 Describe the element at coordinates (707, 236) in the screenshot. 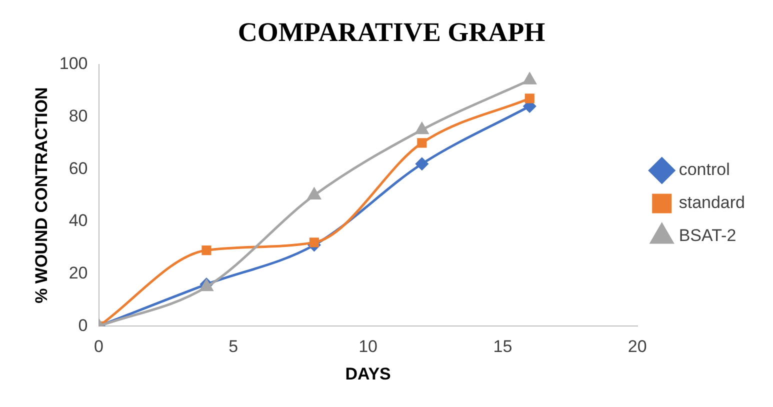

I see `legend-label: BSAT-2` at that location.